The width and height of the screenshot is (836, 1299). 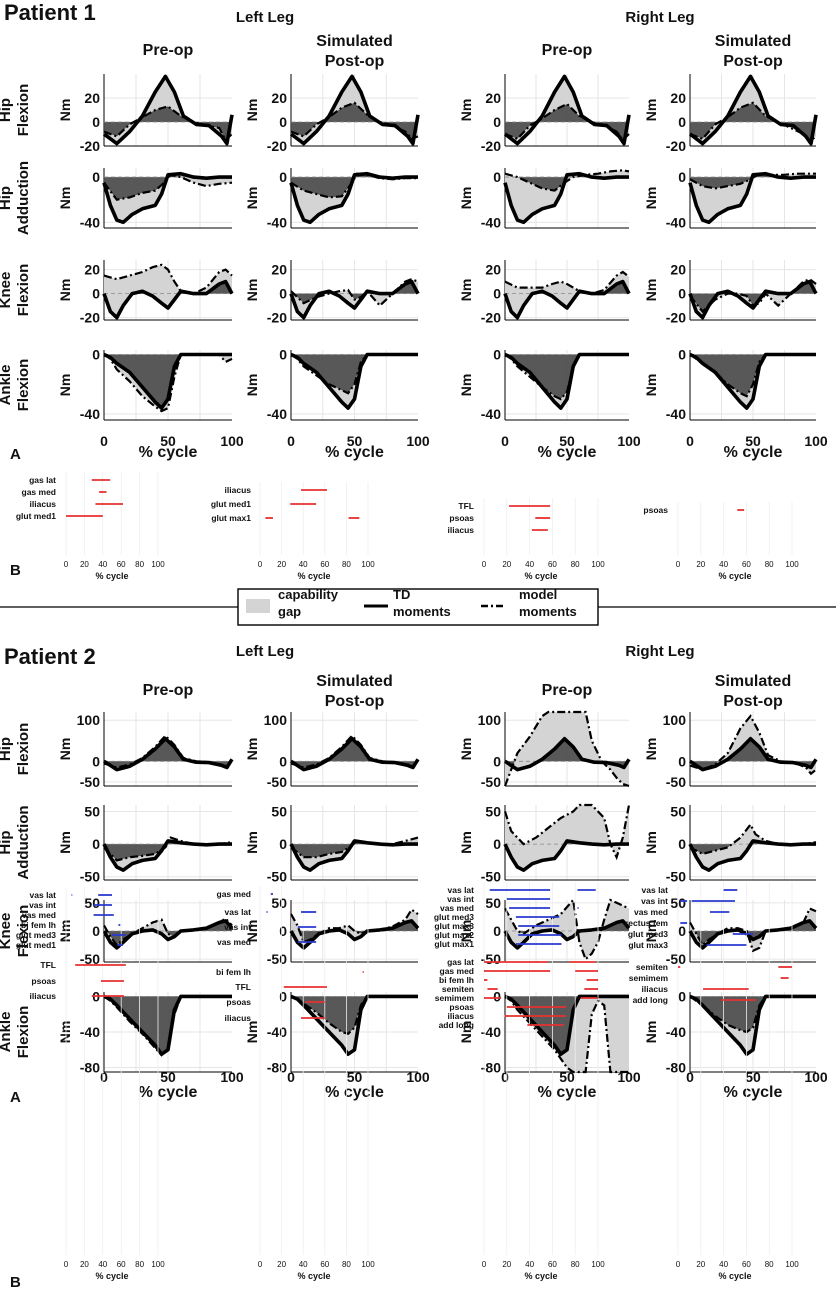 I want to click on muscle-x-tick: 0, so click(x=484, y=564).